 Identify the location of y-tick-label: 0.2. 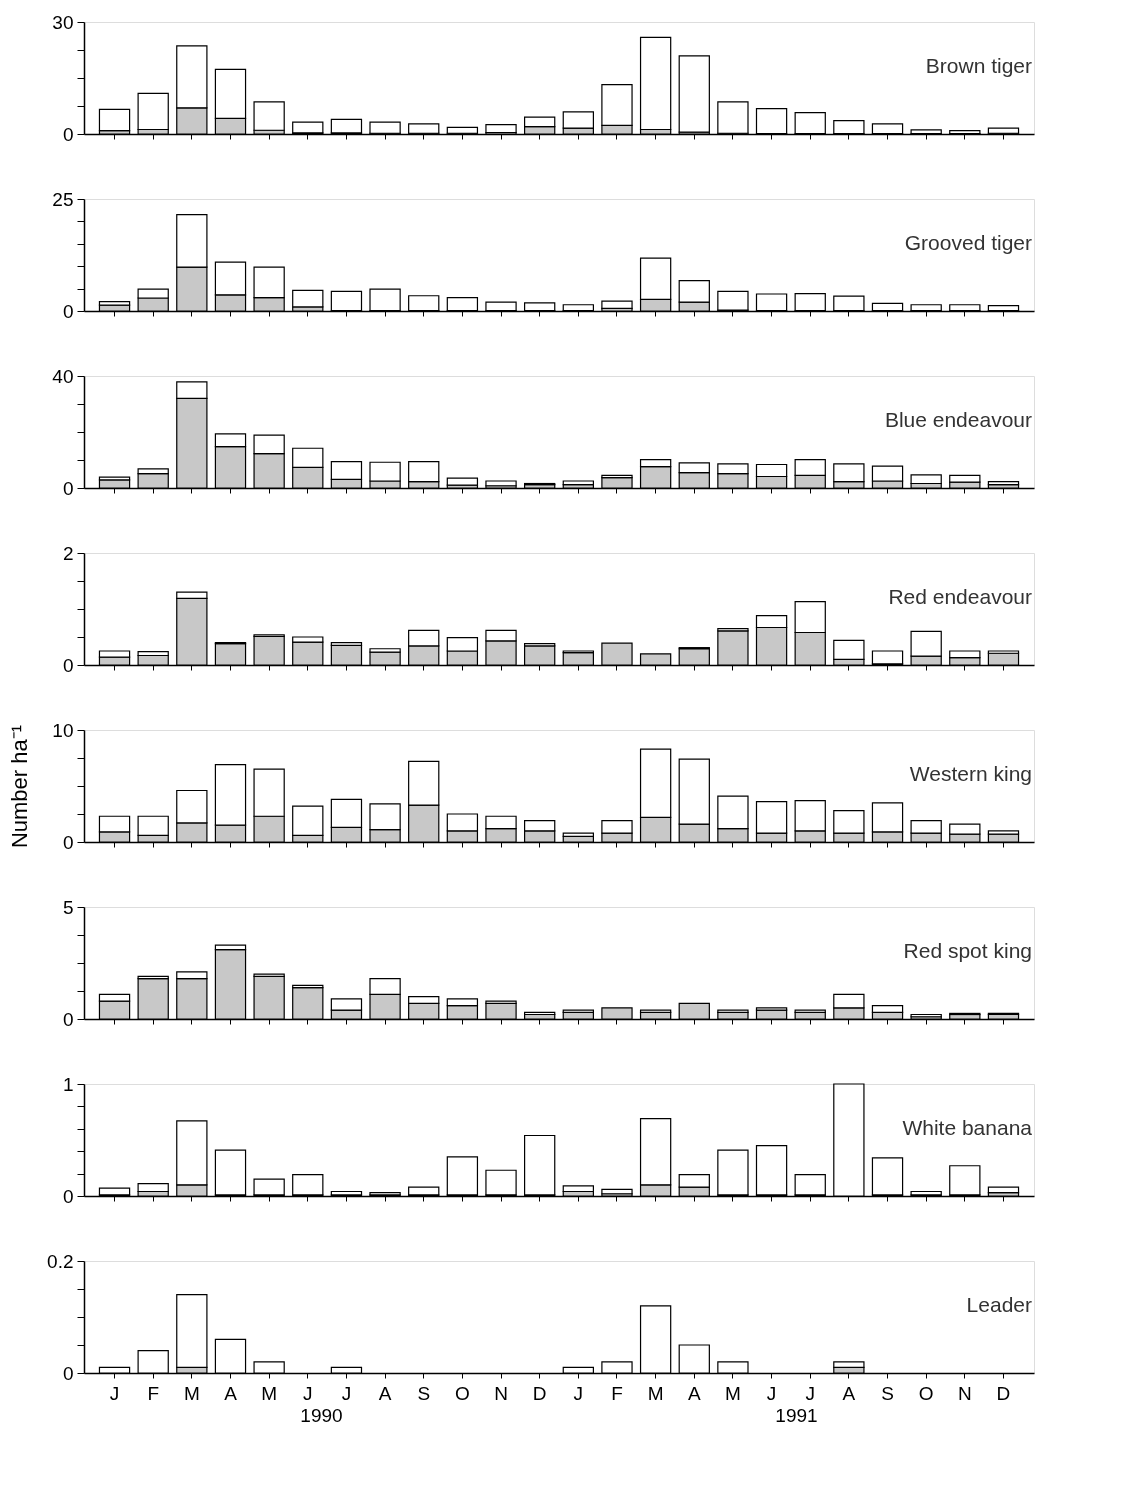
(60, 1261).